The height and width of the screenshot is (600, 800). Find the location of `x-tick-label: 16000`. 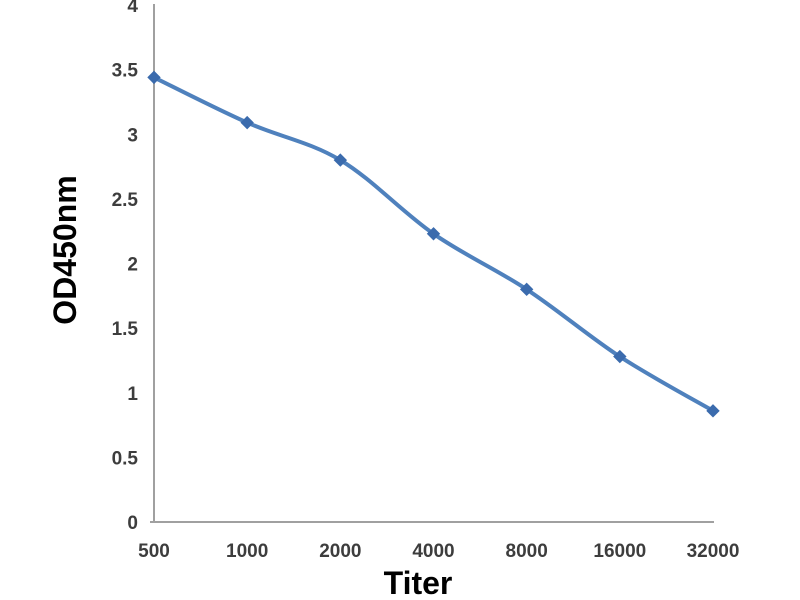

x-tick-label: 16000 is located at coordinates (619, 551).